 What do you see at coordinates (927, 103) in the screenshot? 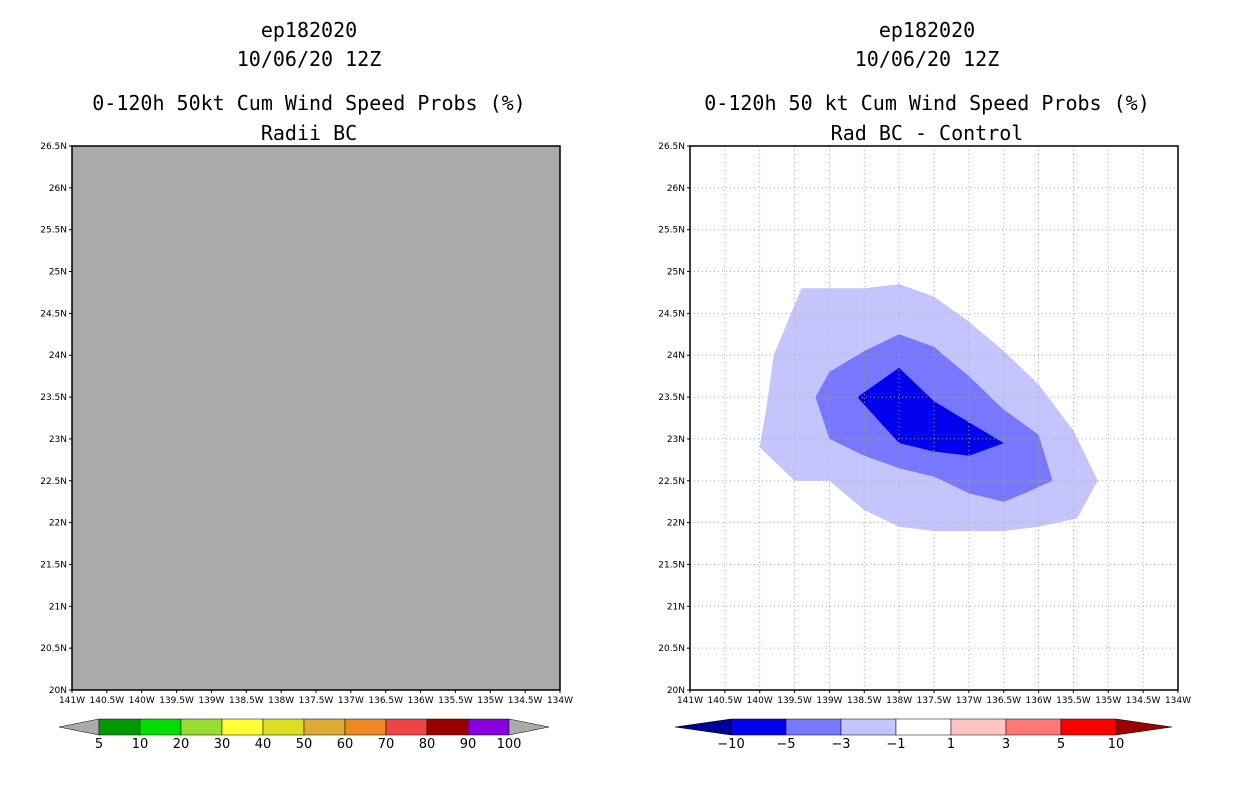
I see `right-chart-title: 0-120h 50 kt Cum Wind Speed Probs (%)` at bounding box center [927, 103].